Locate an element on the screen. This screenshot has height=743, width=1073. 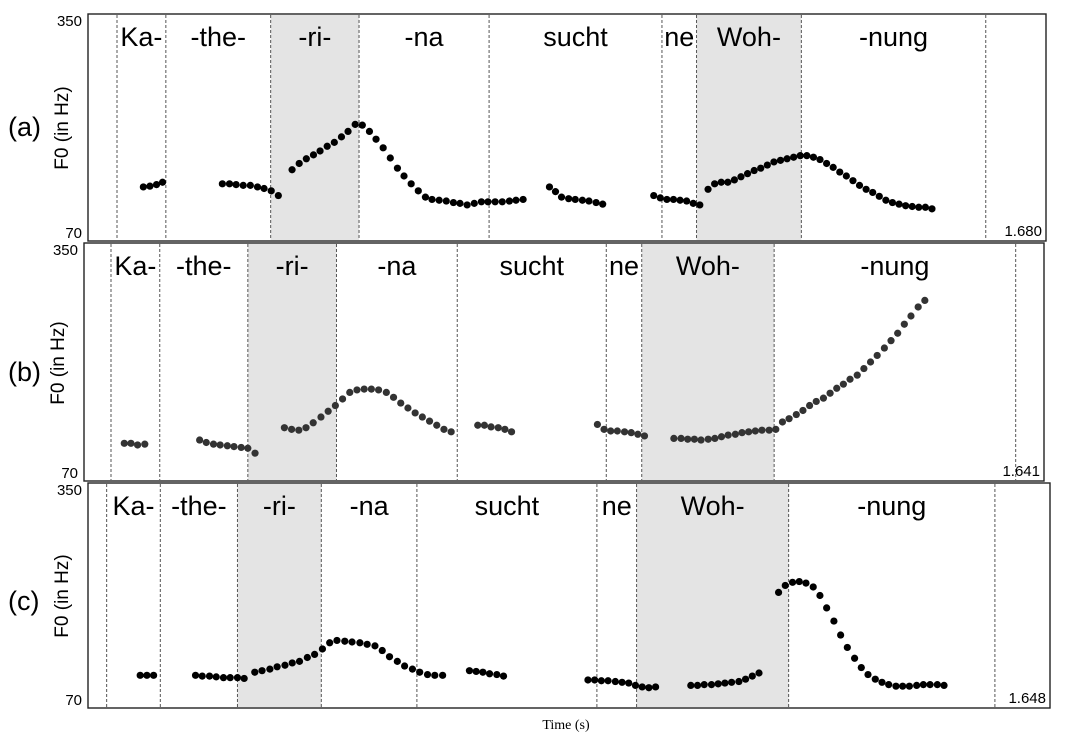
x-axis-label: Time (s) is located at coordinates (566, 725).